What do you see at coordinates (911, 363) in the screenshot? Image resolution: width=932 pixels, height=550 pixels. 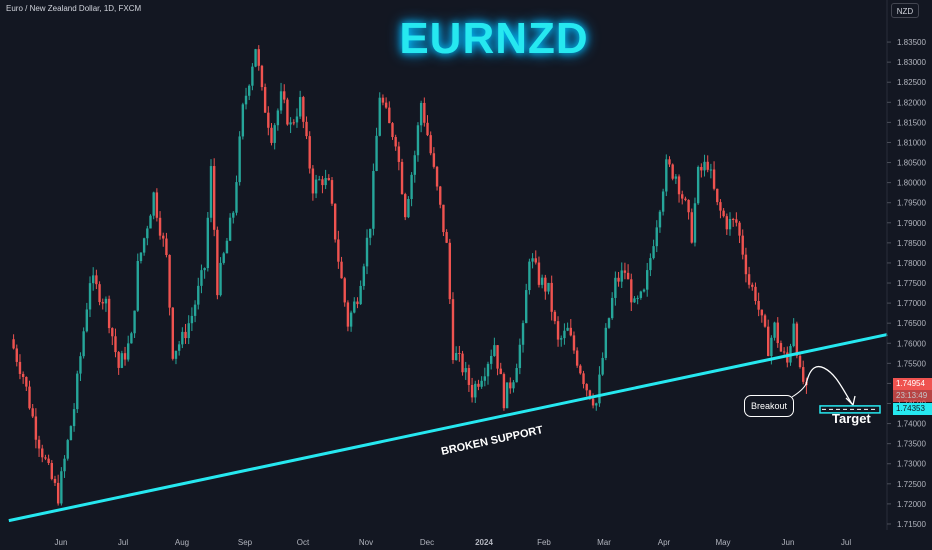 I see `y-tick-label: 1.75500` at bounding box center [911, 363].